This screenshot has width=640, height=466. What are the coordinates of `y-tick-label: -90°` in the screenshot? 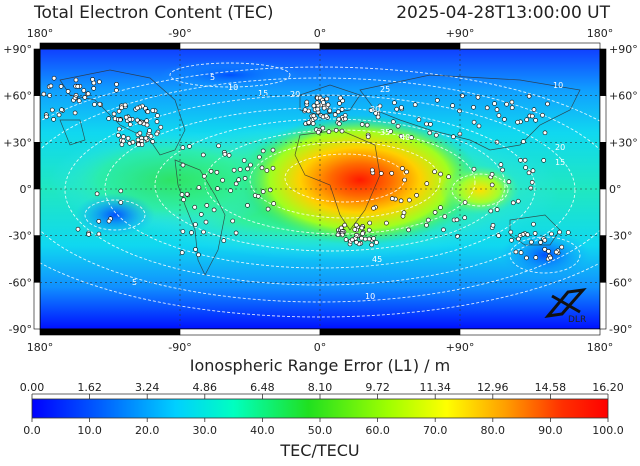 It's located at (620, 329).